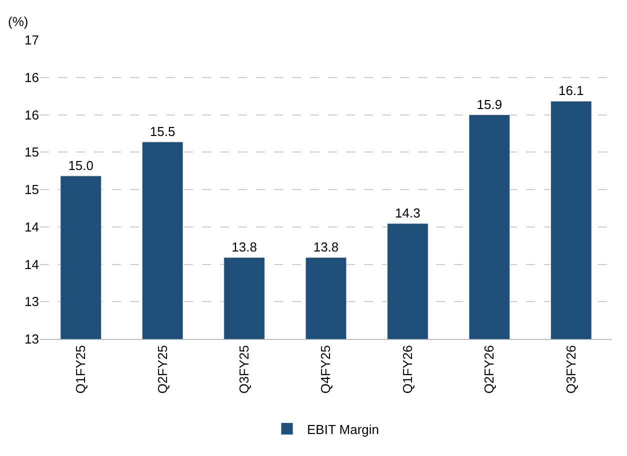  I want to click on legend-label: EBIT Margin, so click(343, 429).